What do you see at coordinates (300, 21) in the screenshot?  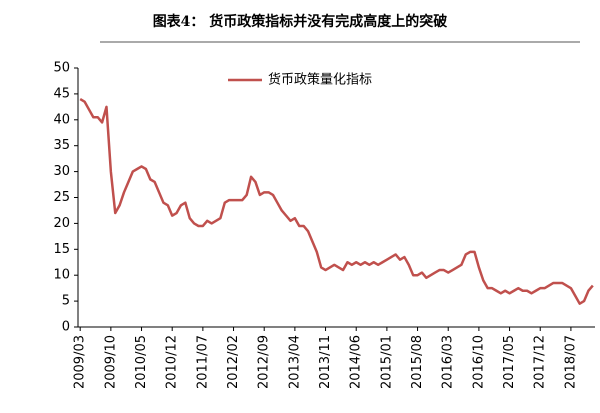 I see `chart-title: 图表4： 货币政策指标并没有完成高度上的突破` at bounding box center [300, 21].